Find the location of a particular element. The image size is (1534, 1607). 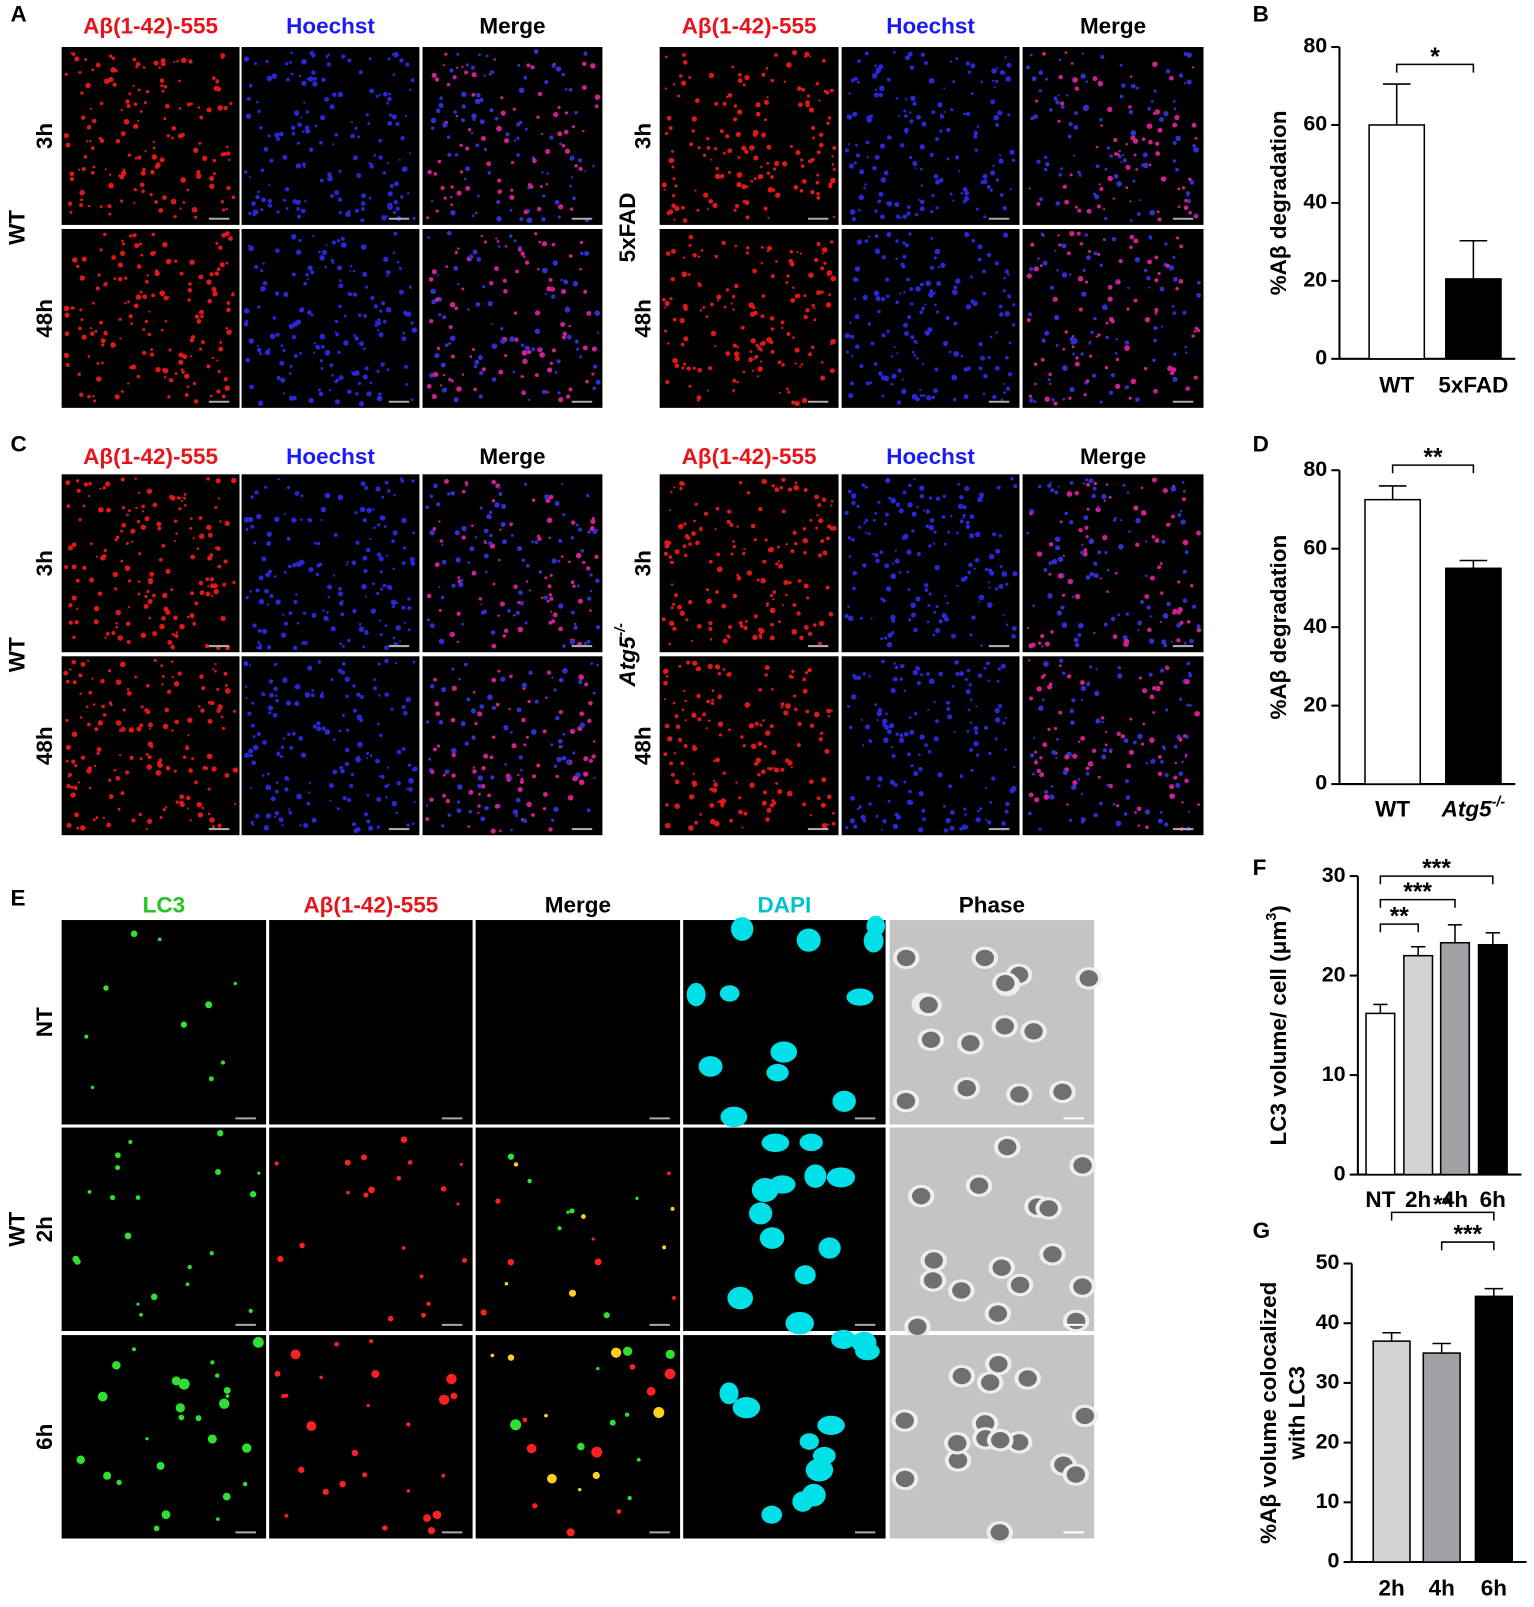

panel-letter: D is located at coordinates (1261, 444).